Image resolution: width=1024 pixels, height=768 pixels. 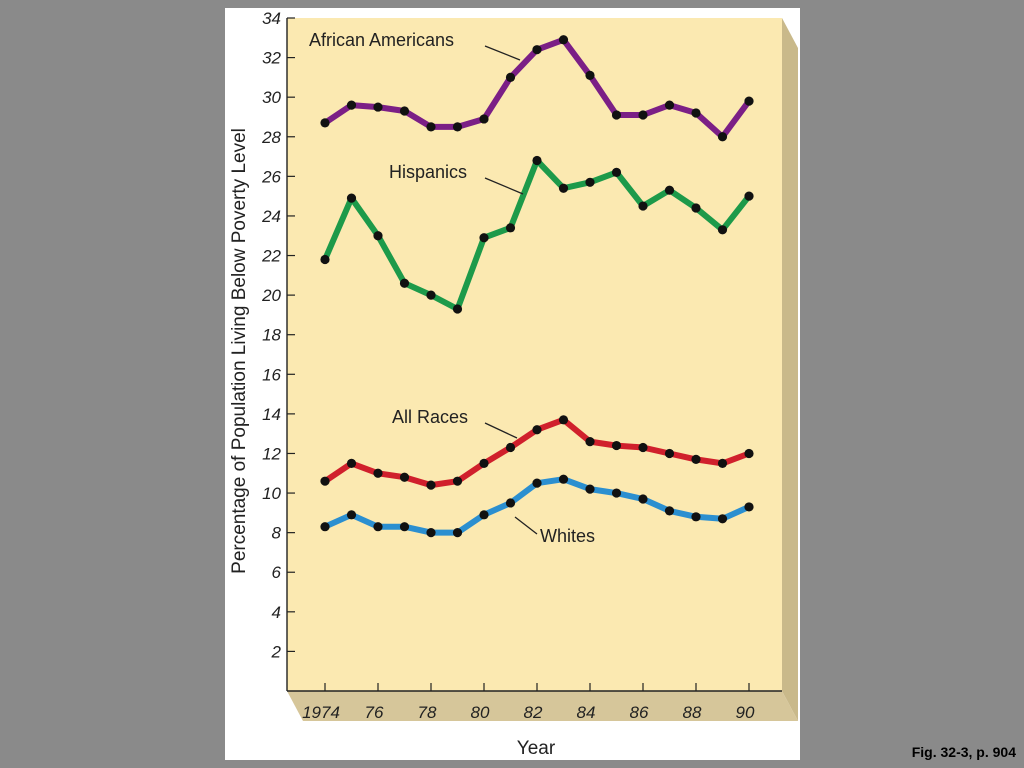 I want to click on y-tick-label: 26, so click(x=271, y=176).